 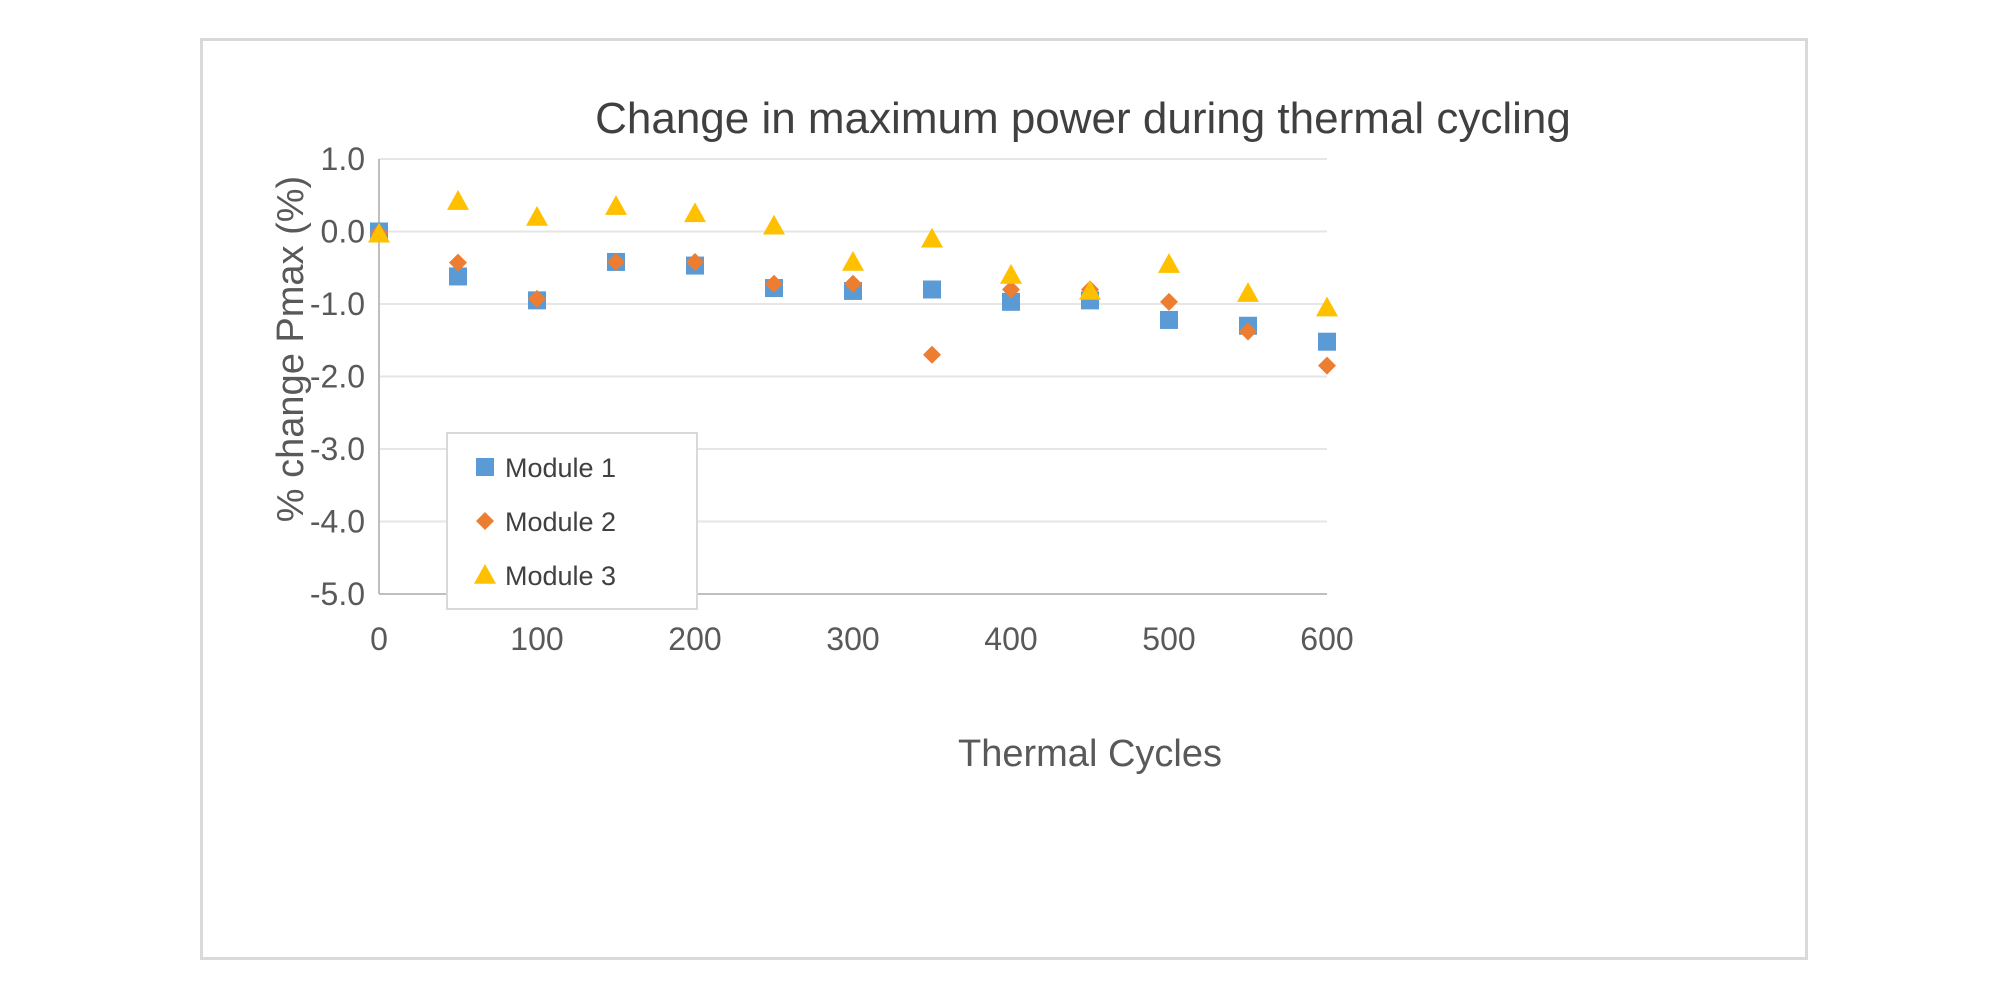 I want to click on y-tick-label: -2.0, so click(x=337, y=377).